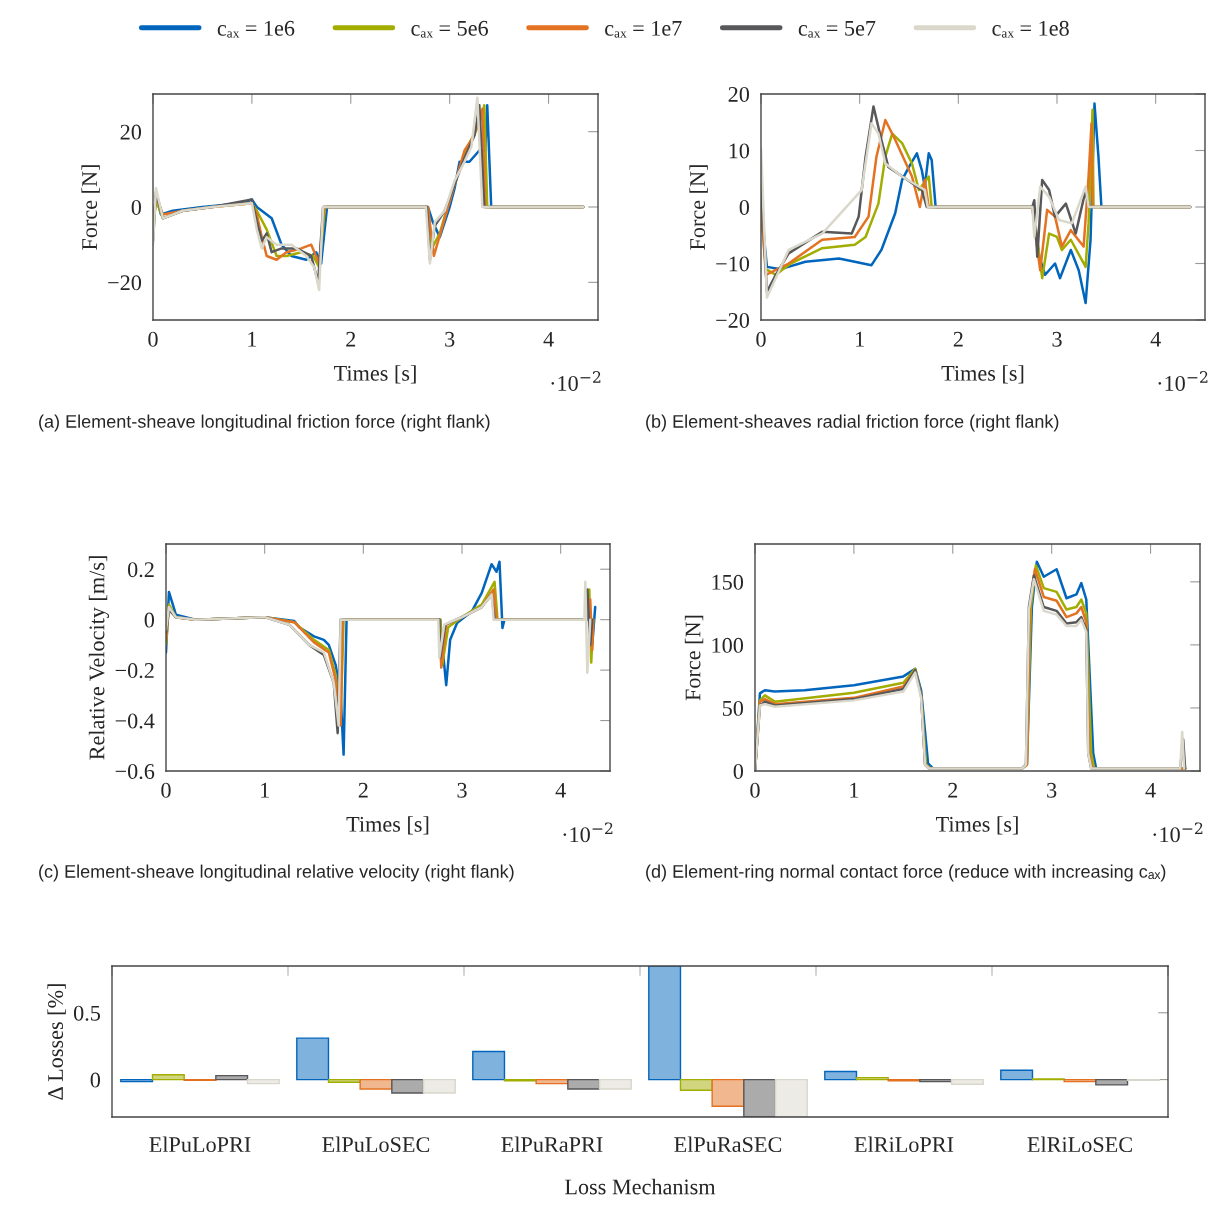 Image resolution: width=1211 pixels, height=1207 pixels. What do you see at coordinates (264, 423) in the screenshot?
I see `text: (a) Element-sheave longitudinal friction force (right flank)` at bounding box center [264, 423].